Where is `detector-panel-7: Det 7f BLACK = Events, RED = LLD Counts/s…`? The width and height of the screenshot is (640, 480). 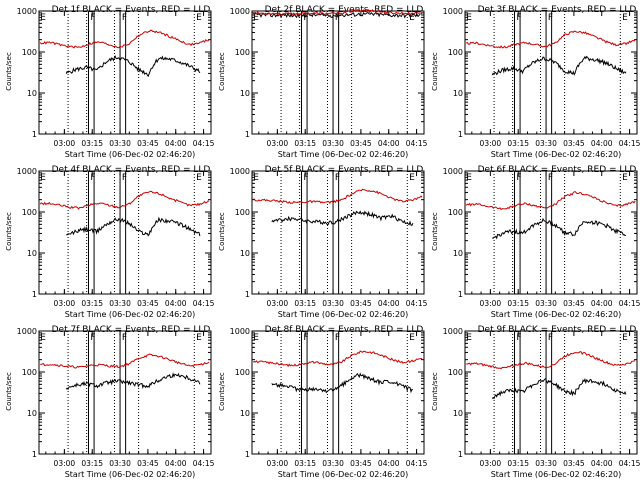 detector-panel-7: Det 7f BLACK = Events, RED = LLD Counts/s… is located at coordinates (110, 402).